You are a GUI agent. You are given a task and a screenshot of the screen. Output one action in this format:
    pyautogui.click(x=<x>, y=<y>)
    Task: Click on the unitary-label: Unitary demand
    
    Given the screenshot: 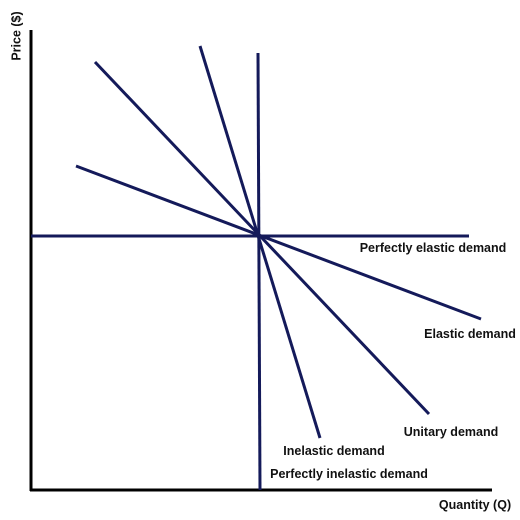 What is the action you would take?
    pyautogui.click(x=451, y=432)
    